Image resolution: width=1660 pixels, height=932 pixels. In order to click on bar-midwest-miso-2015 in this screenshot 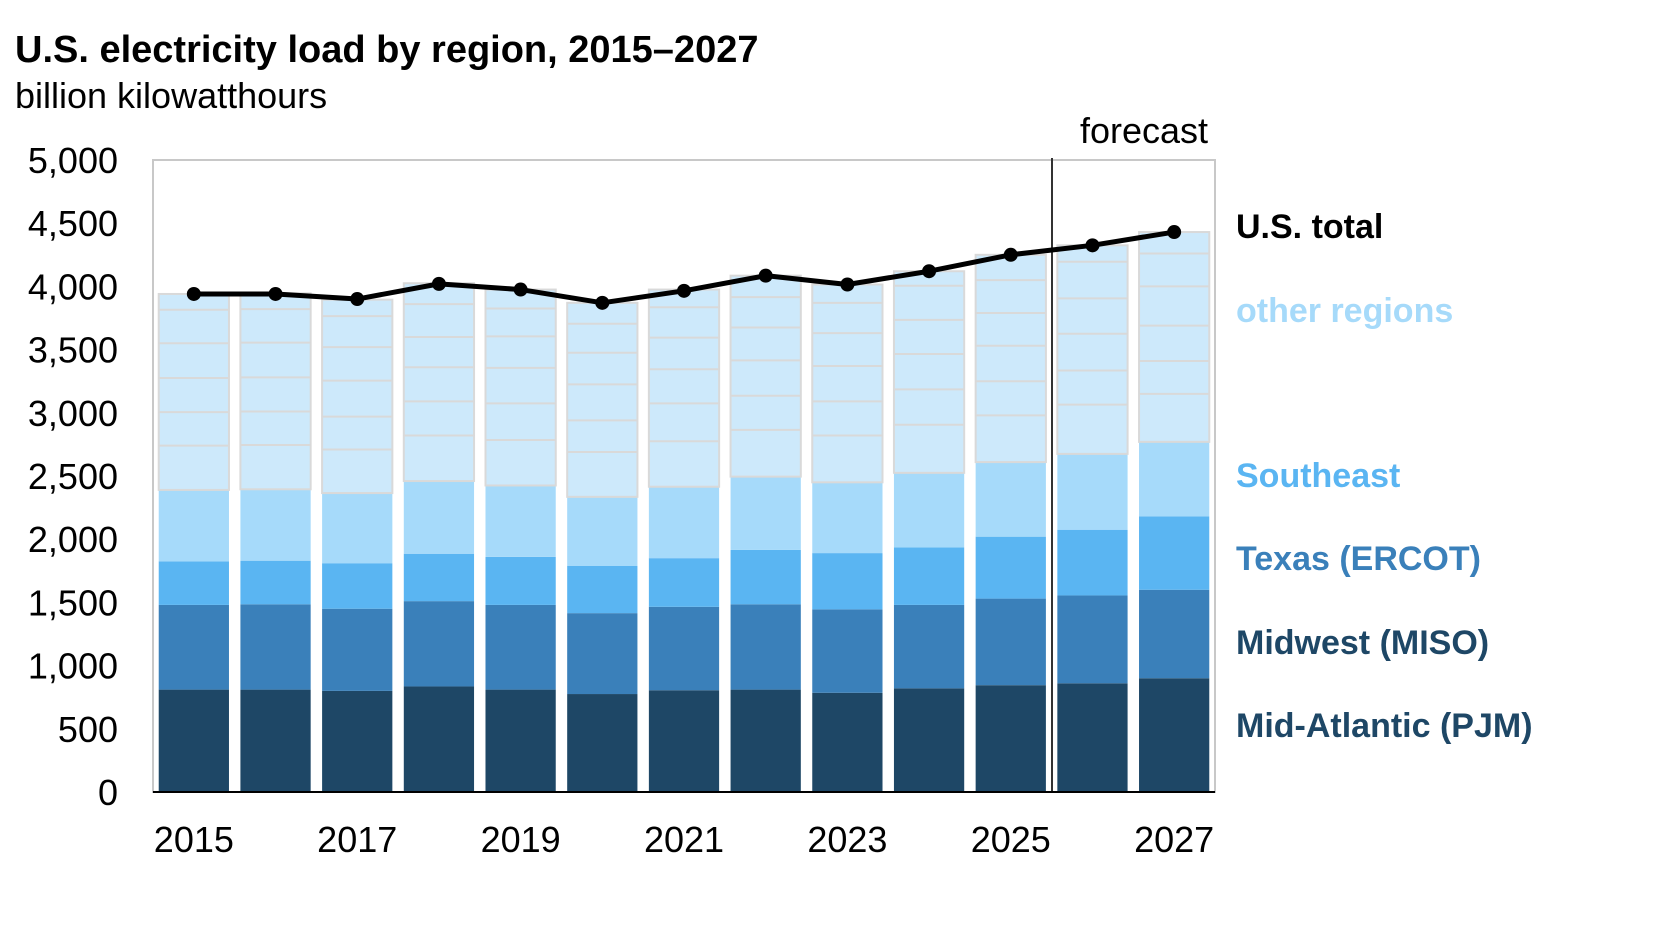, I will do `click(193, 647)`.